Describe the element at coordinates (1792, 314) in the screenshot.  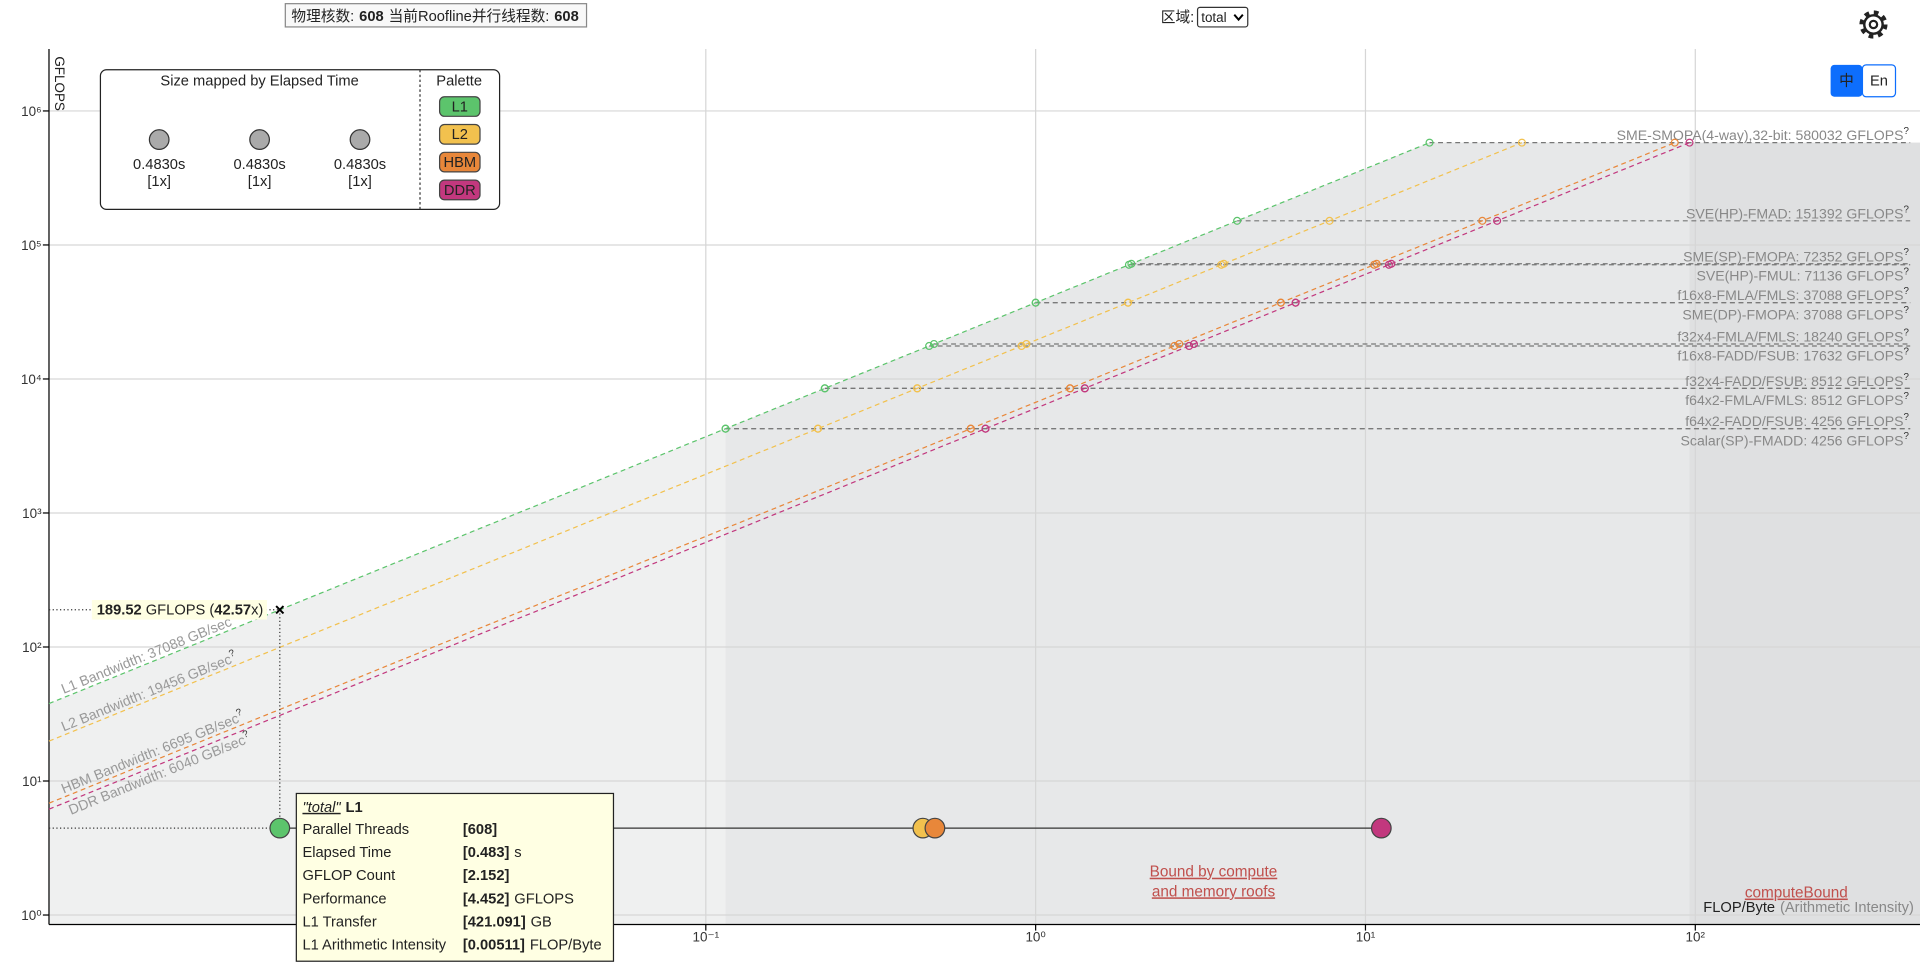
I see `roof-label-text: SME(DP)-FMOPA: 37088 GFLOPS` at that location.